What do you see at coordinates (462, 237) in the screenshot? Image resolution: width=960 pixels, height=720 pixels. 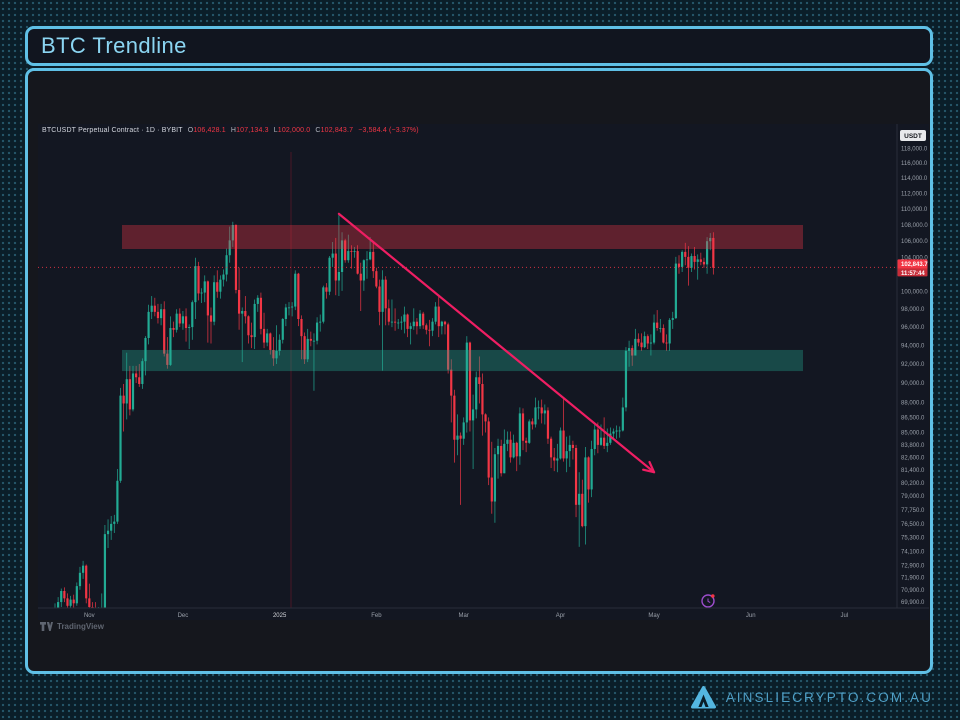 I see `zone-resistance` at bounding box center [462, 237].